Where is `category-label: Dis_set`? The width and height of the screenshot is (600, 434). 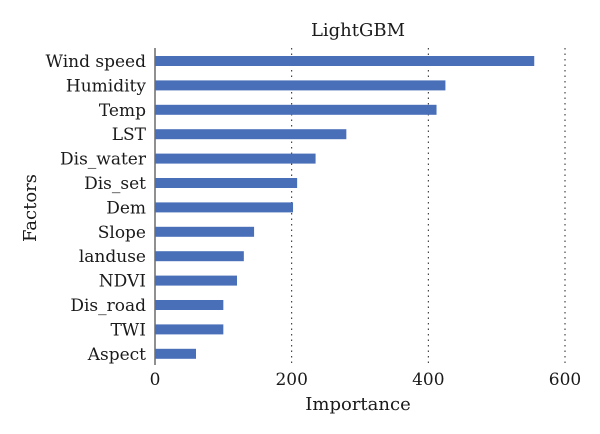
category-label: Dis_set is located at coordinates (115, 184).